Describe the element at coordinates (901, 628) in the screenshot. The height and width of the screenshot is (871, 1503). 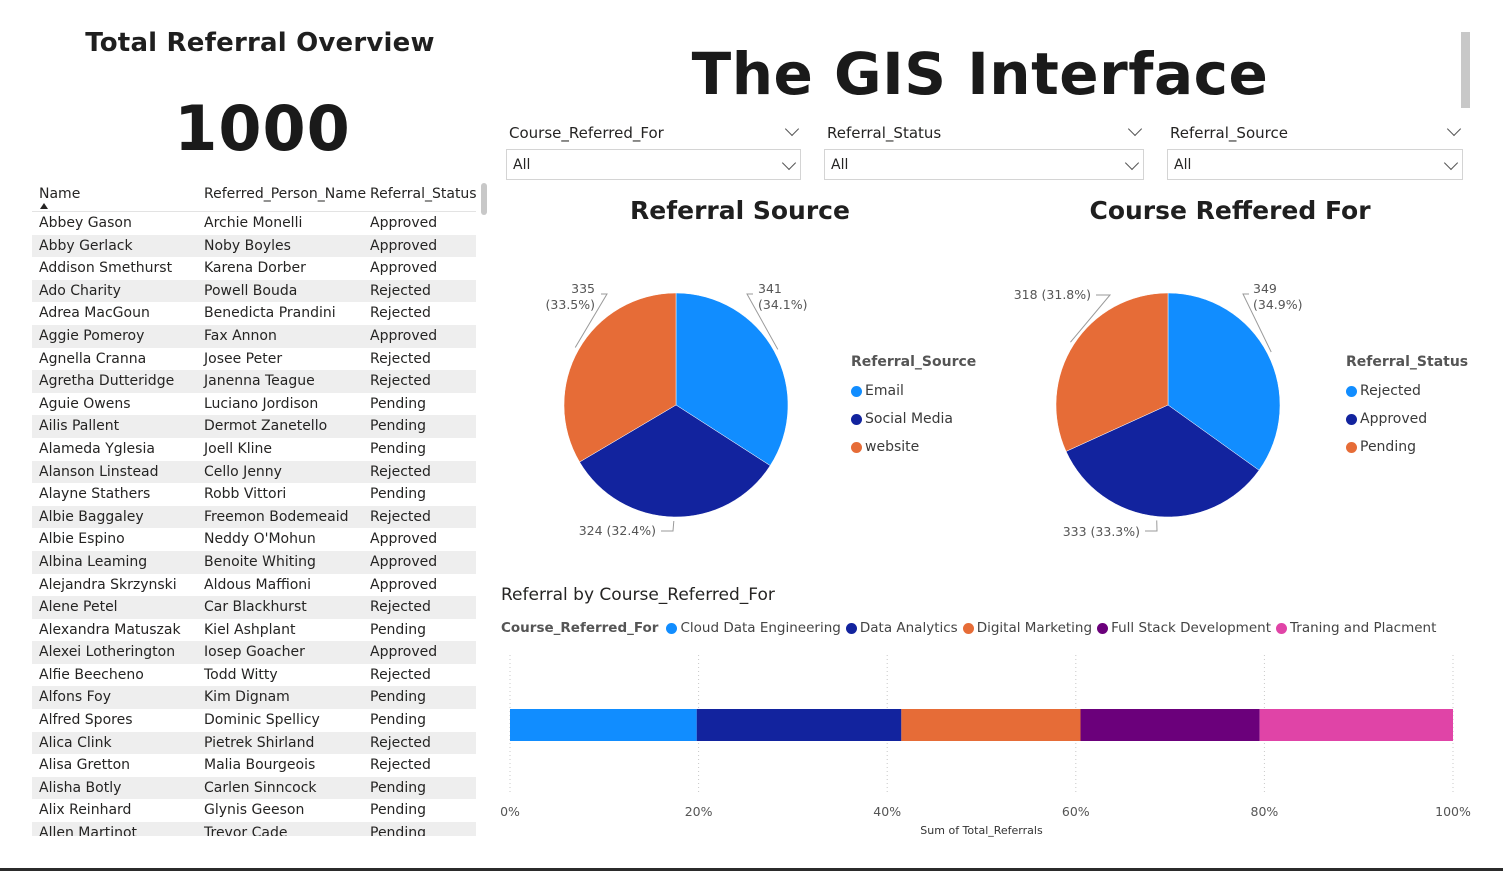
I see `legend-item-data-analytics: Data Analytics` at that location.